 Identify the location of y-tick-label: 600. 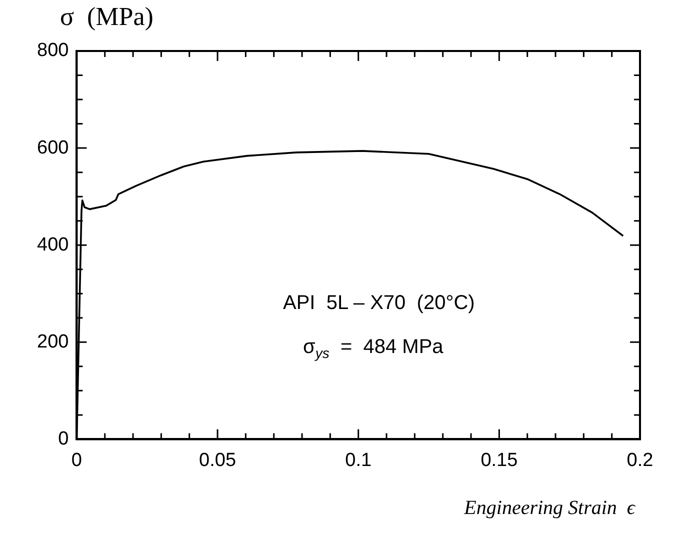
(53, 147).